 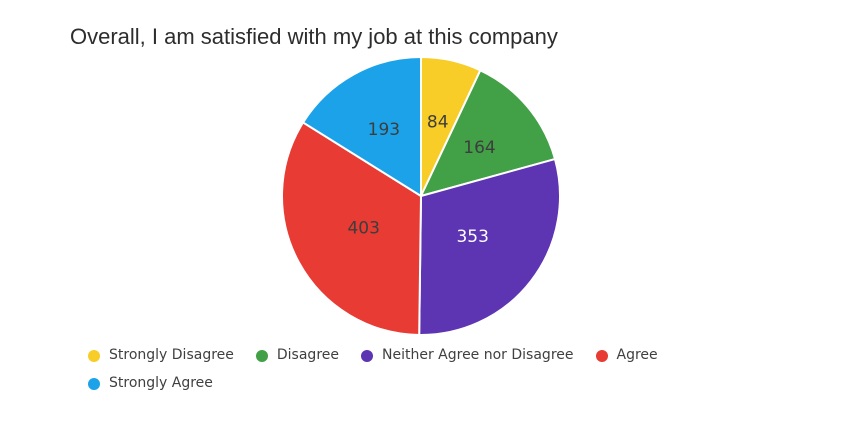 I want to click on legend-label: Neither Agree nor Disagree, so click(x=478, y=355).